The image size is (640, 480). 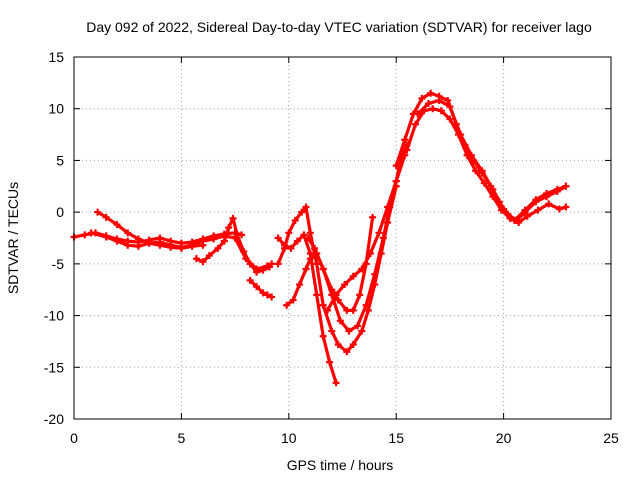 What do you see at coordinates (13, 238) in the screenshot?
I see `y-axis-label: SDTVAR / TECUs` at bounding box center [13, 238].